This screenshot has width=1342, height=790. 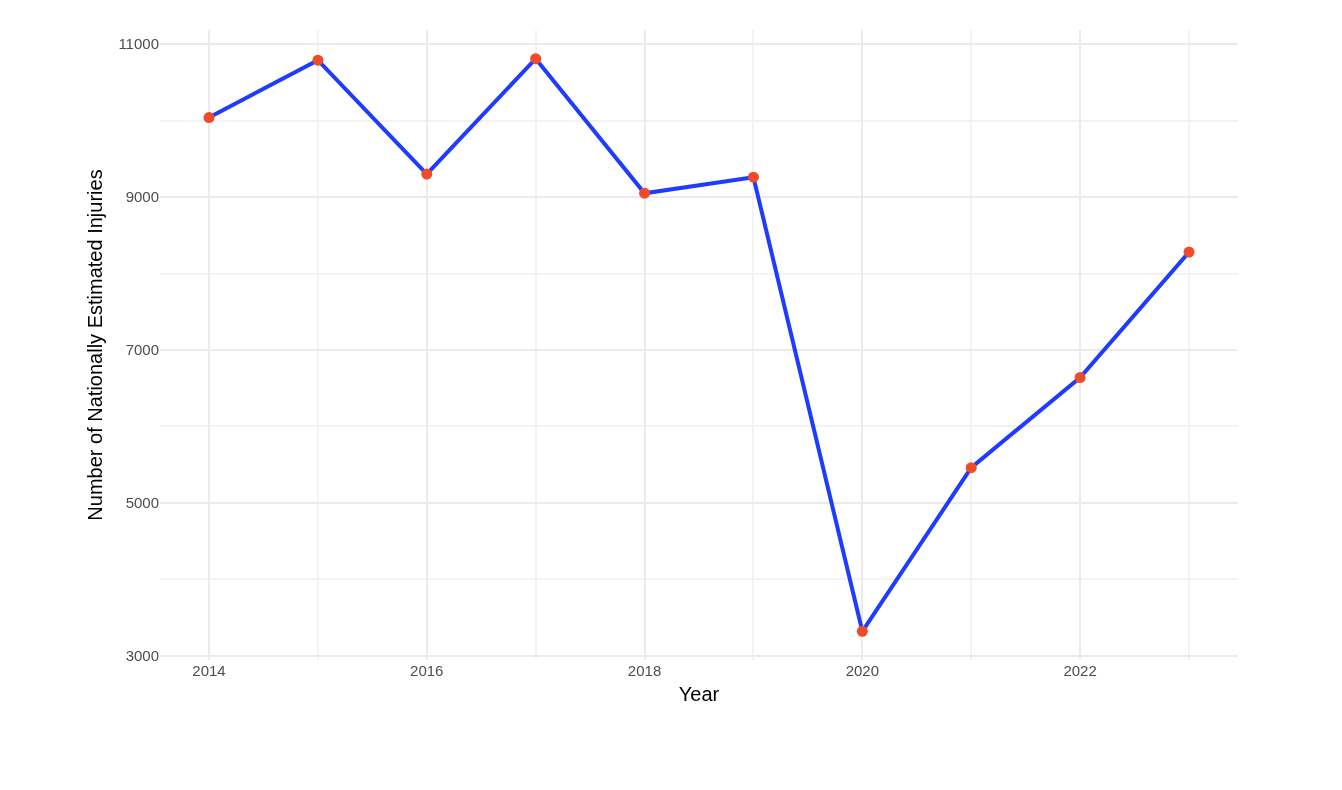 What do you see at coordinates (142, 350) in the screenshot?
I see `y-tick-label: 7000` at bounding box center [142, 350].